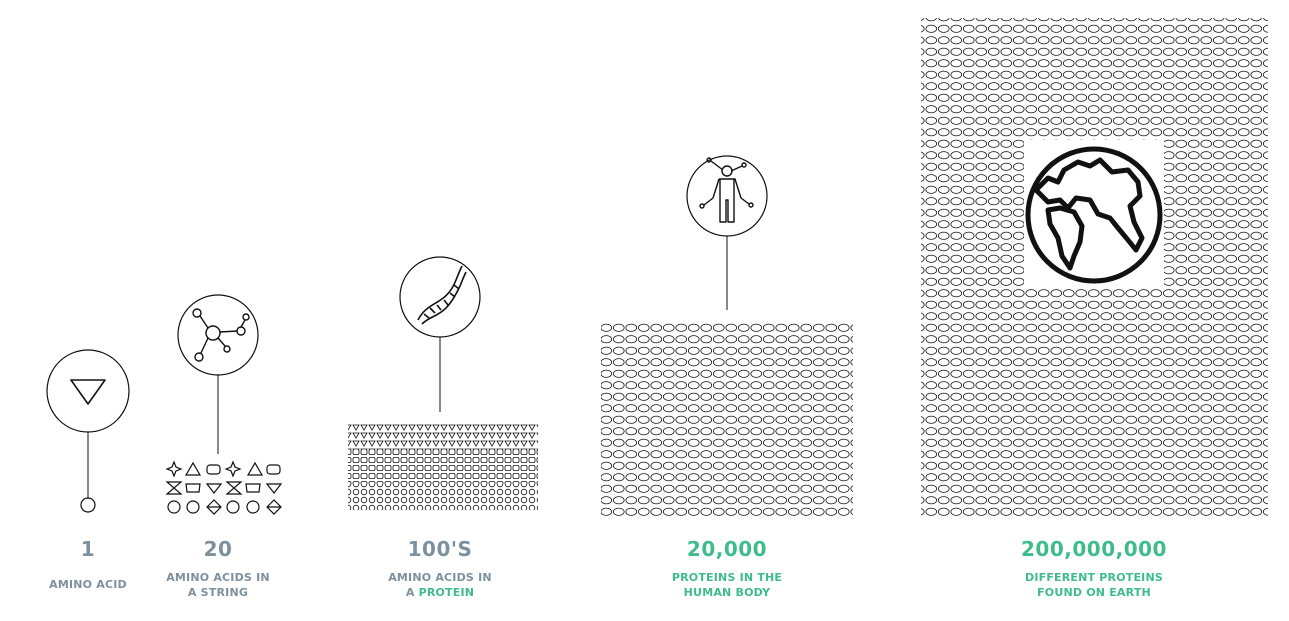  Describe the element at coordinates (440, 549) in the screenshot. I see `stage-3-number: 100'S` at that location.